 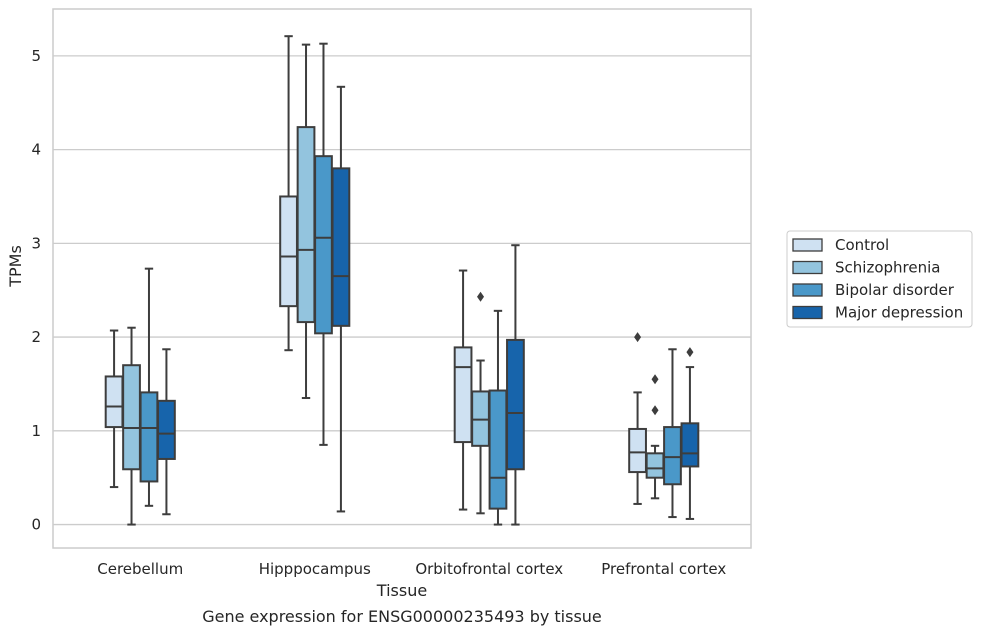 What do you see at coordinates (140, 569) in the screenshot?
I see `x-tick-label: Cerebellum` at bounding box center [140, 569].